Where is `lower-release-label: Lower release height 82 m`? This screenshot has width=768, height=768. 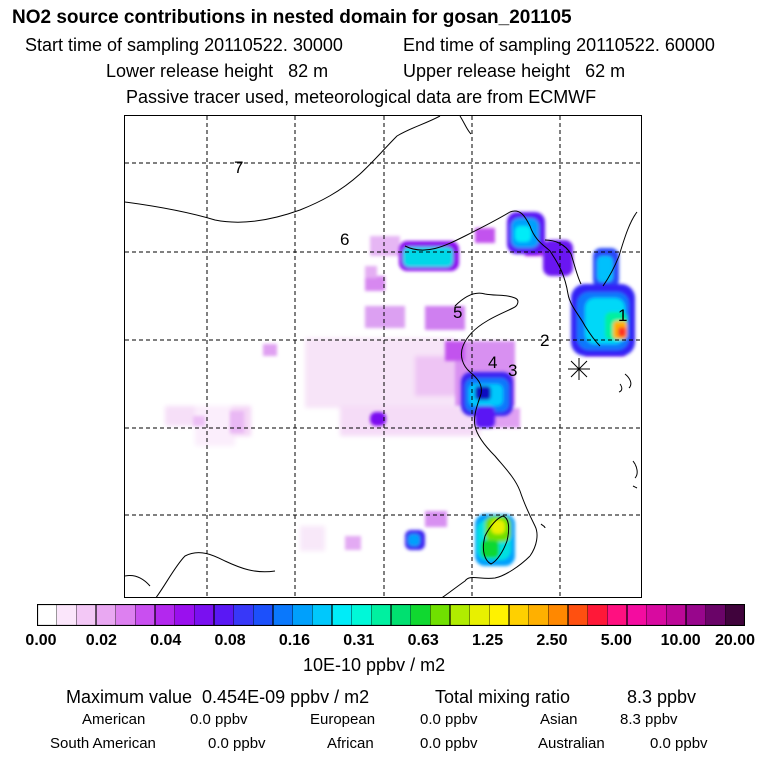
lower-release-label: Lower release height 82 m is located at coordinates (217, 71).